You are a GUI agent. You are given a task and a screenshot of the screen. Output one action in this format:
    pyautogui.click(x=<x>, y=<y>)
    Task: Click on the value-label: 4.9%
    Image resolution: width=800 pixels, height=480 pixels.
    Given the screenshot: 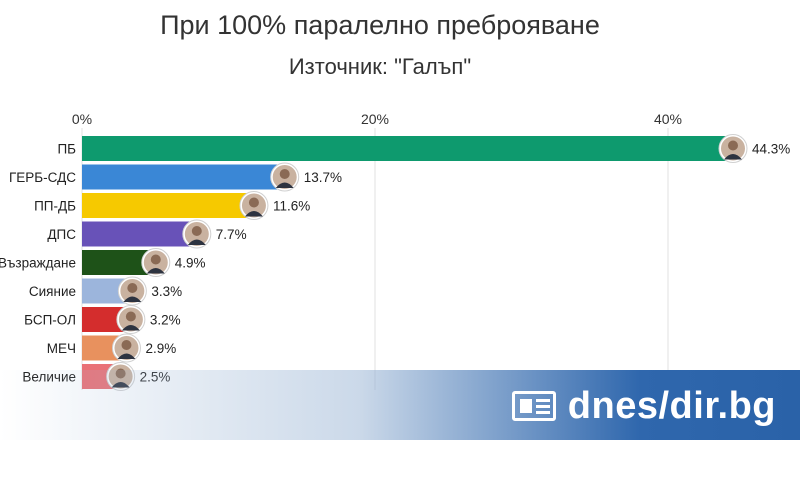 What is the action you would take?
    pyautogui.click(x=190, y=263)
    